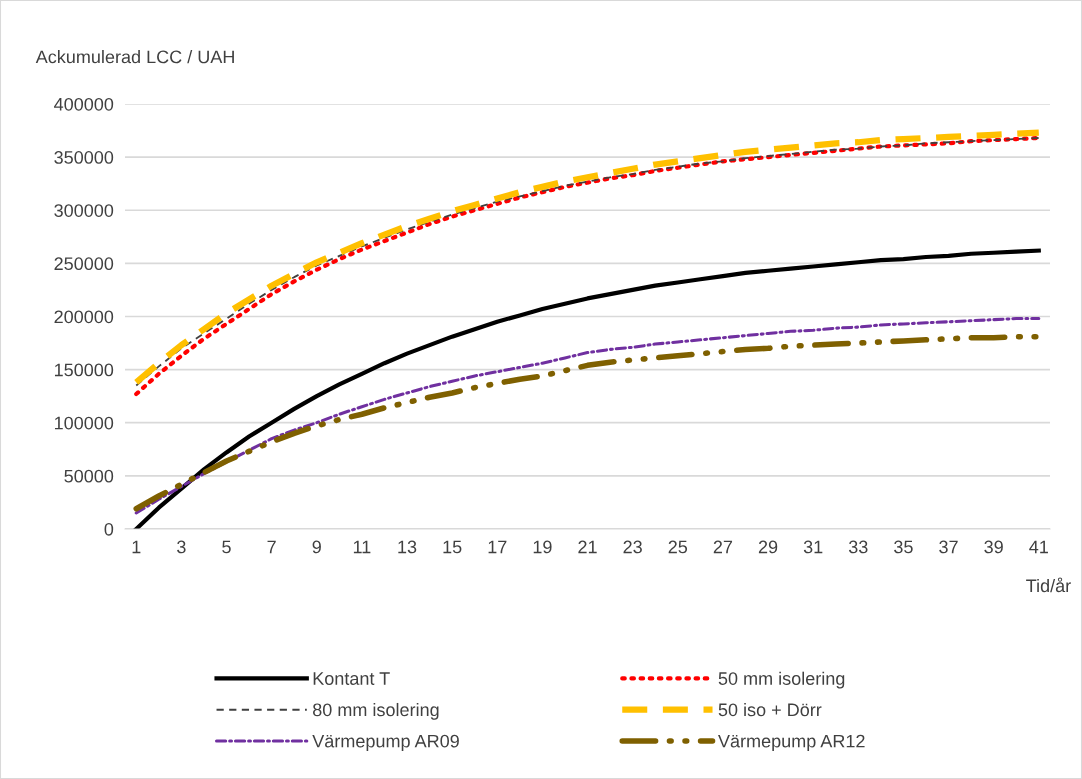 Image resolution: width=1082 pixels, height=779 pixels. What do you see at coordinates (89, 476) in the screenshot?
I see `y-tick-label: 50000` at bounding box center [89, 476].